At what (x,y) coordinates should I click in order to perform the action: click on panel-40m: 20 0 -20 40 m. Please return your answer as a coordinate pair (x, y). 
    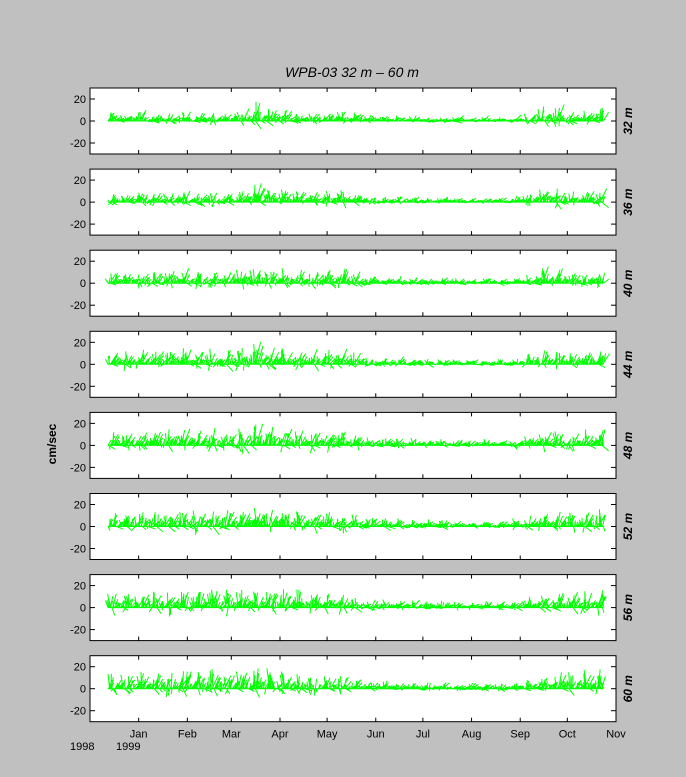
    Looking at the image, I should click on (352, 283).